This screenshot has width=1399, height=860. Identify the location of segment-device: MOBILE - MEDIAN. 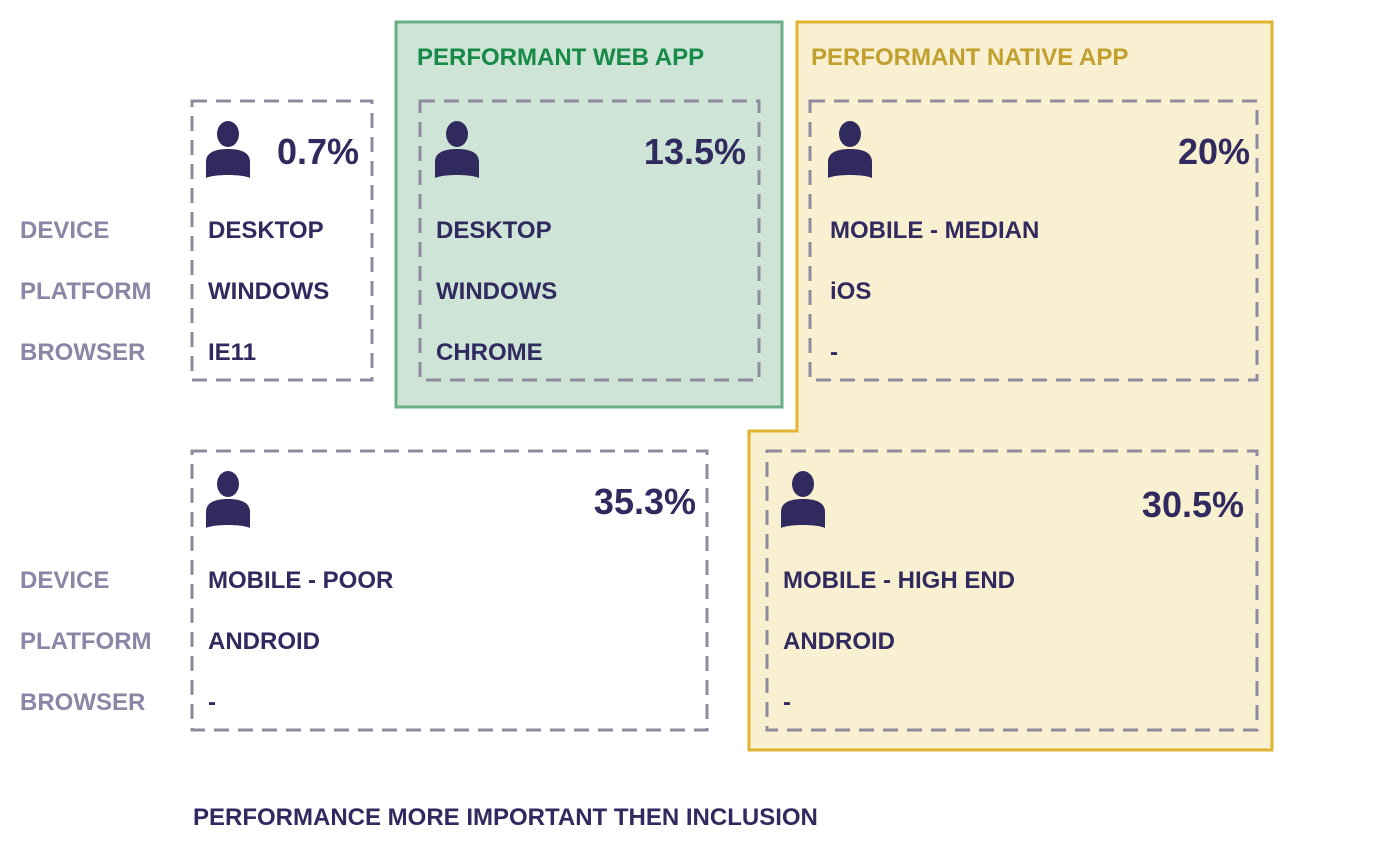
(935, 230).